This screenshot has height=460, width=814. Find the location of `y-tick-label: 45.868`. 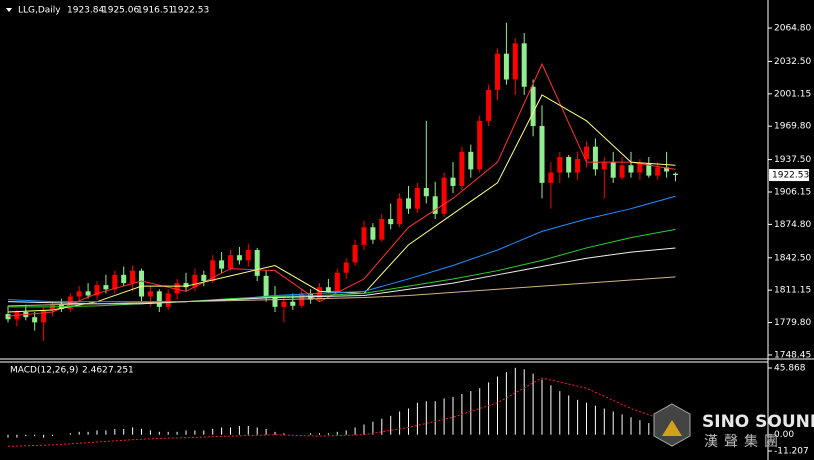

y-tick-label: 45.868 is located at coordinates (790, 369).